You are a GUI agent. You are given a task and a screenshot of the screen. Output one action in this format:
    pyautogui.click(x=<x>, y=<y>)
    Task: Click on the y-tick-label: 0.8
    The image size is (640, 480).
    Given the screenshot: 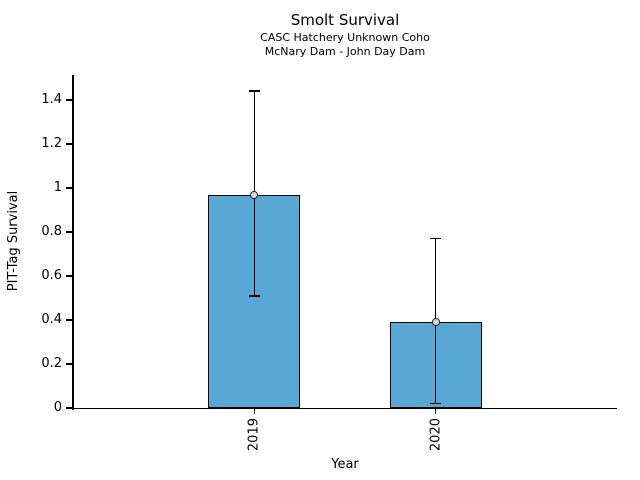 What is the action you would take?
    pyautogui.click(x=51, y=231)
    